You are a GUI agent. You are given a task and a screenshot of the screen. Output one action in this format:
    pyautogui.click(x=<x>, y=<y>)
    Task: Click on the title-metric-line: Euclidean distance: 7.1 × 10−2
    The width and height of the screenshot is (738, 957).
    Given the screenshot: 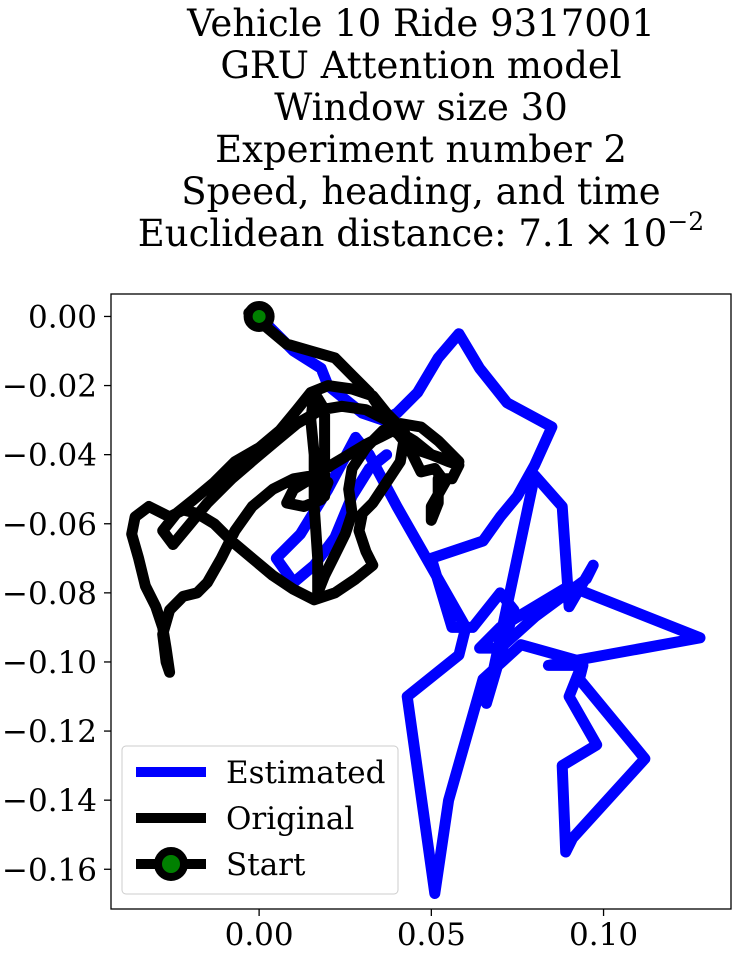 What is the action you would take?
    pyautogui.click(x=421, y=231)
    